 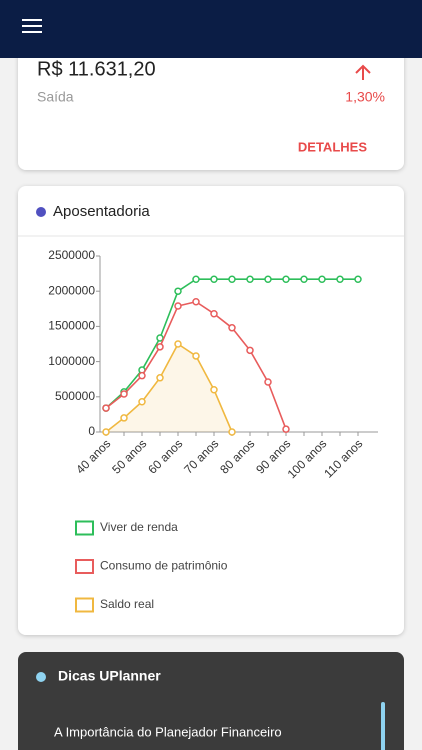 What do you see at coordinates (363, 72) in the screenshot?
I see `up-arrow` at bounding box center [363, 72].